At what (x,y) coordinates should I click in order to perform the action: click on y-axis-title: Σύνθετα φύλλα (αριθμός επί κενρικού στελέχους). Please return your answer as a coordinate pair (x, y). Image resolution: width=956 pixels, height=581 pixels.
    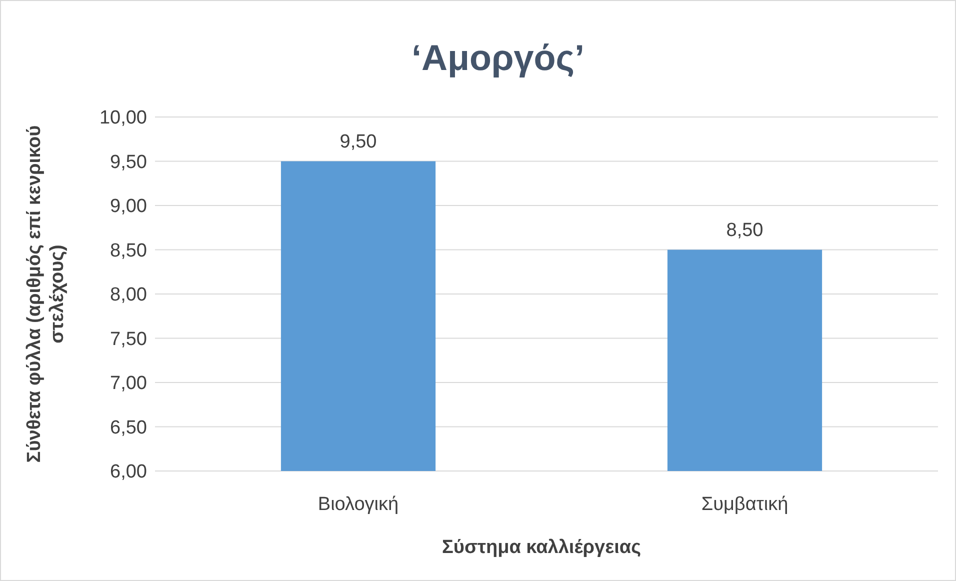
    Looking at the image, I should click on (46, 294).